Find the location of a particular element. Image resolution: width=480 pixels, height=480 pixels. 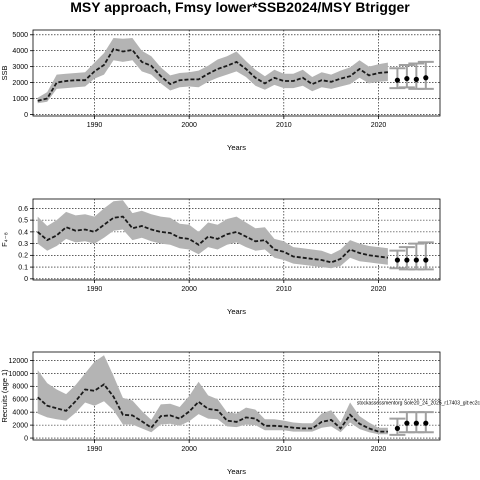

y-tick-label: 3000 is located at coordinates (20, 67).